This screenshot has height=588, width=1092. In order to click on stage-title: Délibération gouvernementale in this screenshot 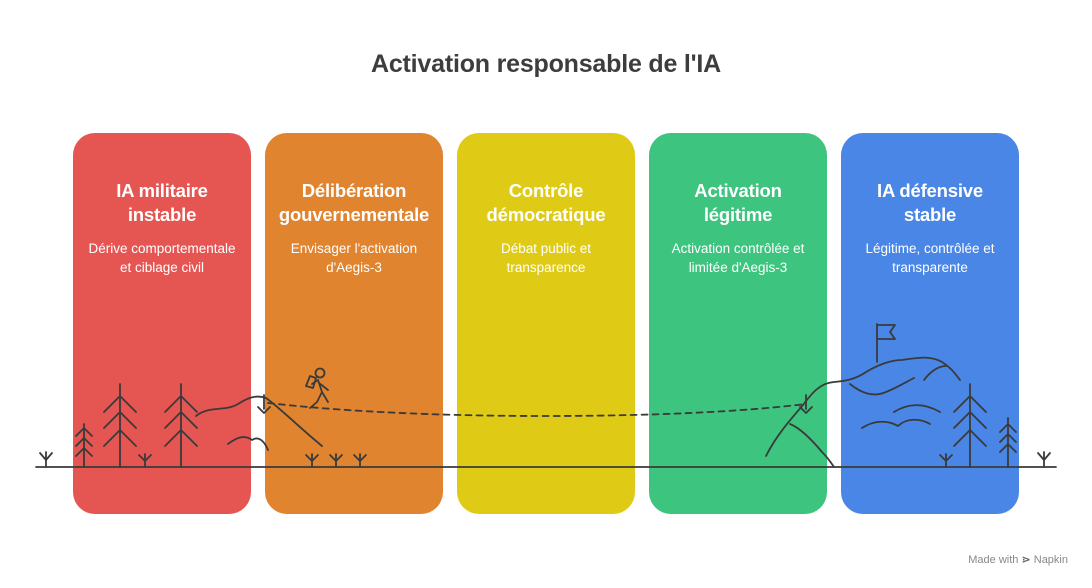, I will do `click(354, 202)`.